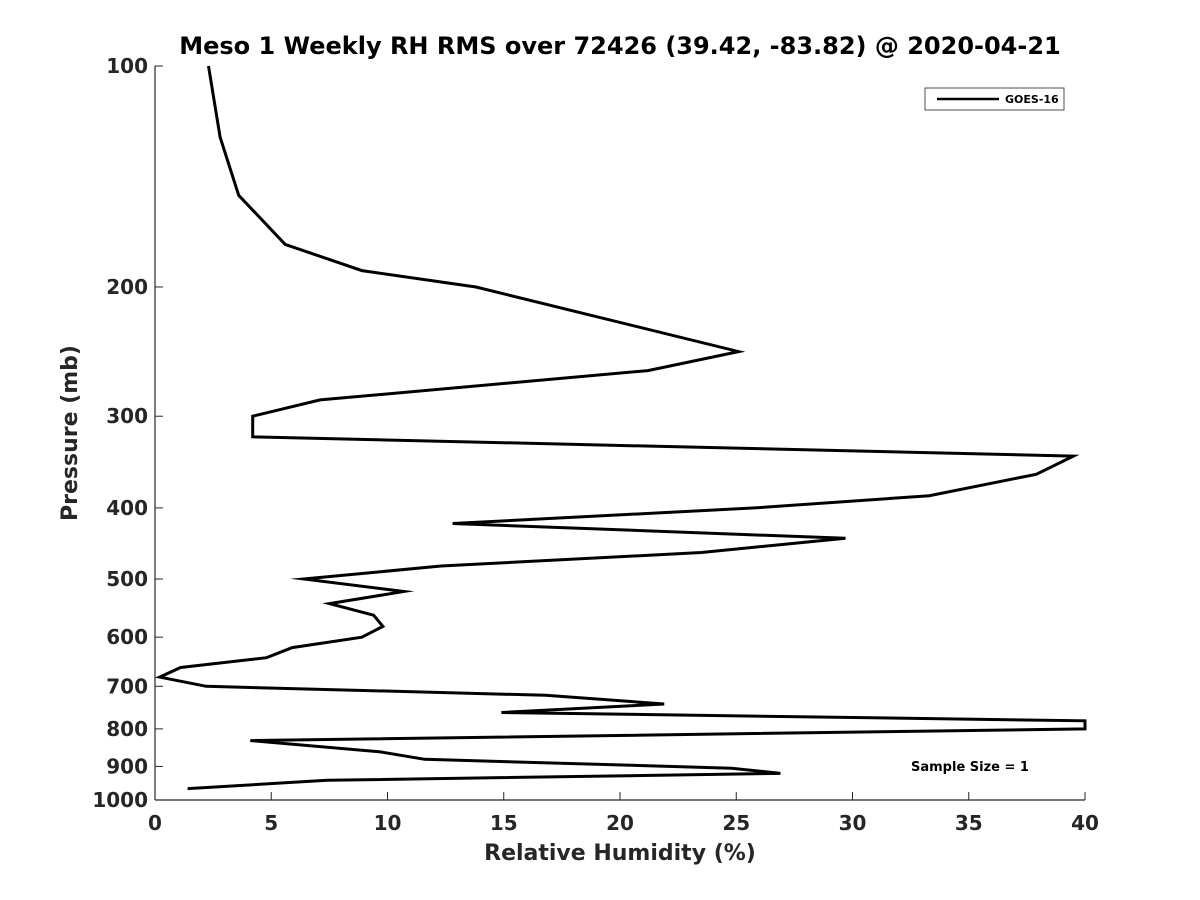 This screenshot has height=900, width=1200. I want to click on sample-size-annotation: Sample Size = 1, so click(970, 767).